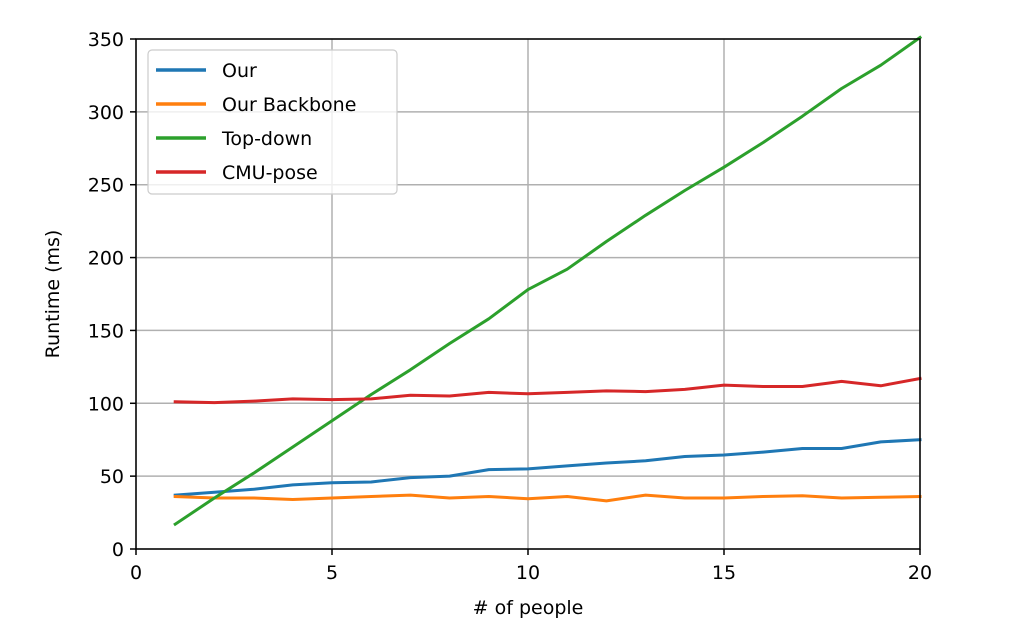 The image size is (1027, 633). What do you see at coordinates (106, 186) in the screenshot?
I see `y-tick-label: 250` at bounding box center [106, 186].